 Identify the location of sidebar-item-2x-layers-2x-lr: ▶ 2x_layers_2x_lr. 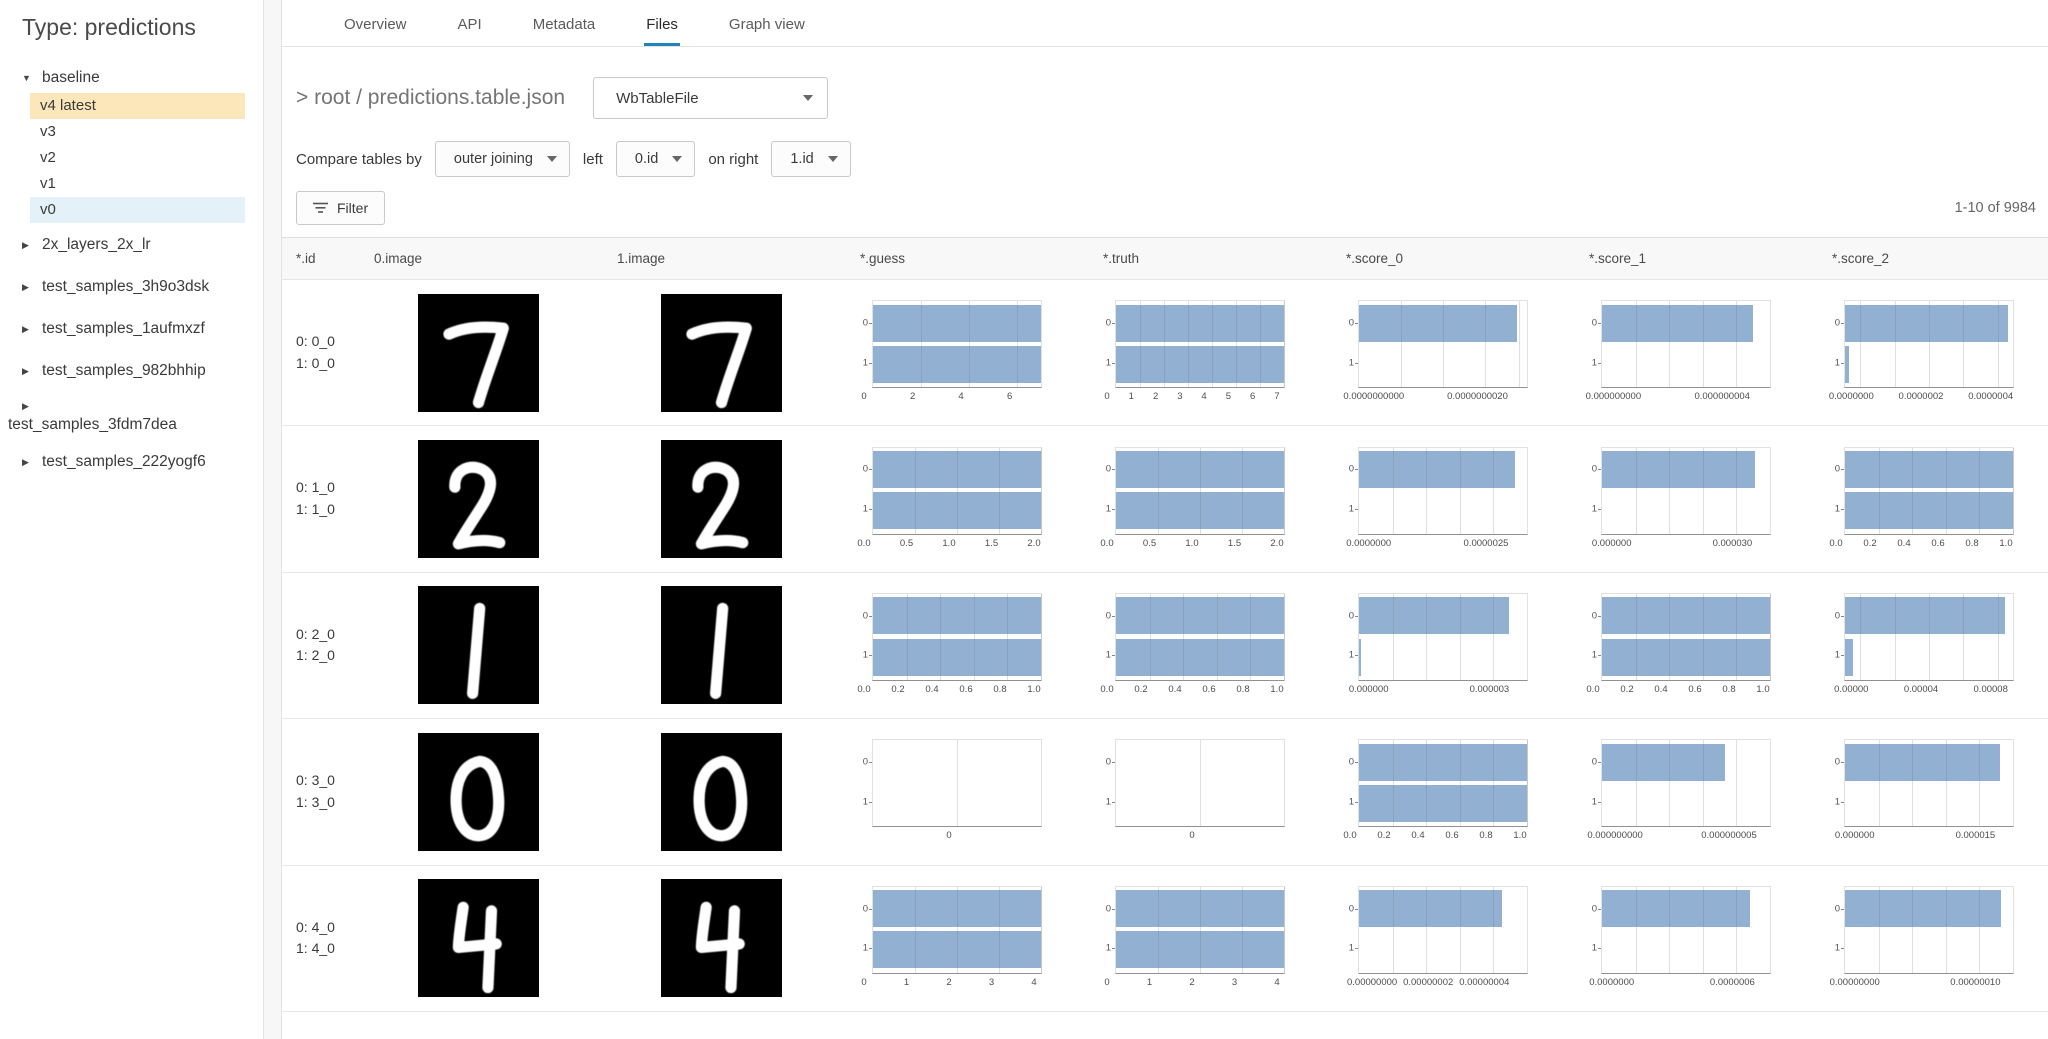
(131, 245).